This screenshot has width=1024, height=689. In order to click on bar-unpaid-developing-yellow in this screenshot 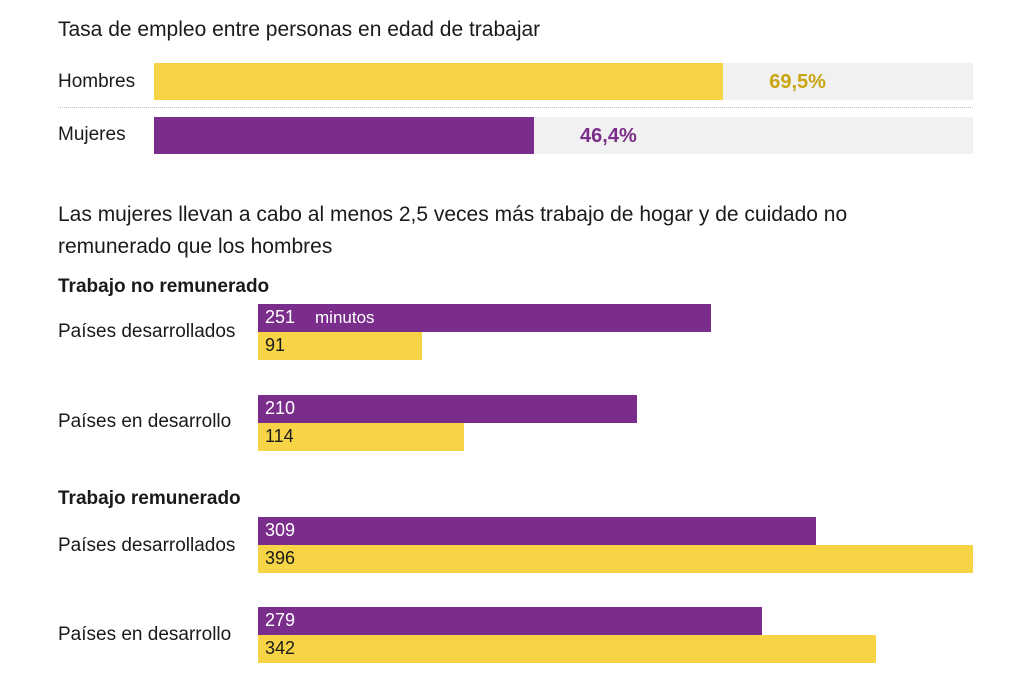, I will do `click(361, 437)`.